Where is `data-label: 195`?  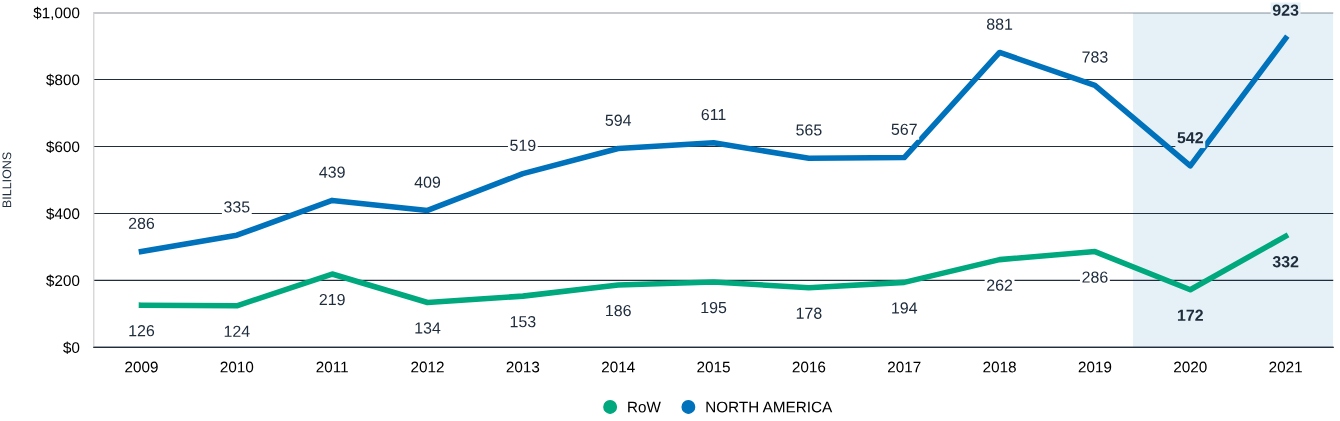 data-label: 195 is located at coordinates (714, 307).